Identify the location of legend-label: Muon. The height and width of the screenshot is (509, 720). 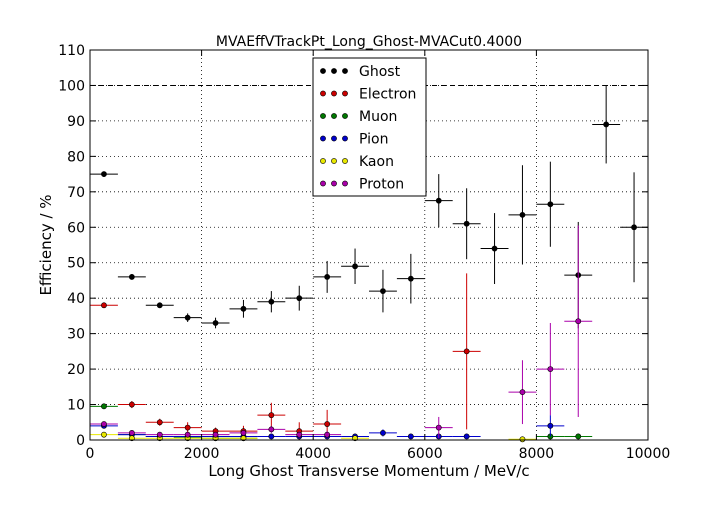
(378, 117).